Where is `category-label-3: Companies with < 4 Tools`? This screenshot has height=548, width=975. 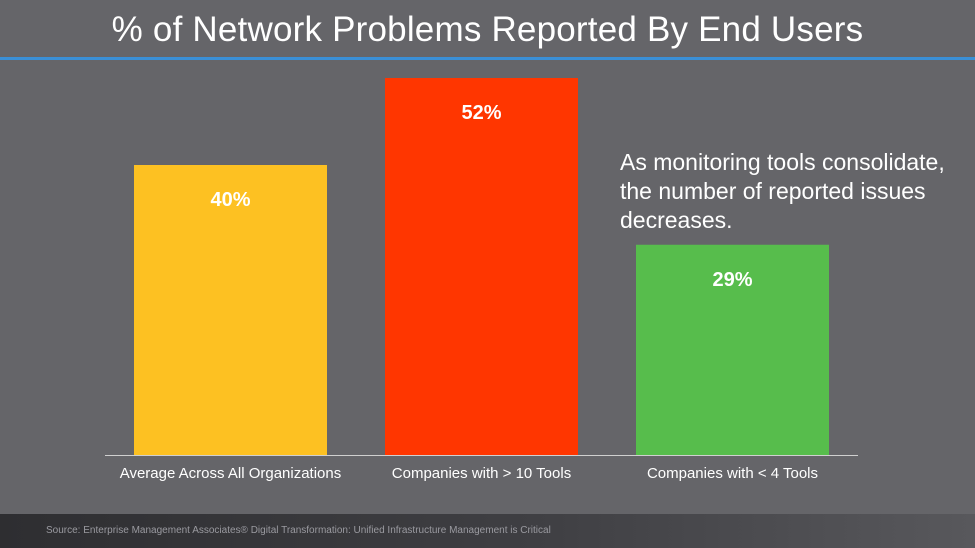 category-label-3: Companies with < 4 Tools is located at coordinates (732, 473).